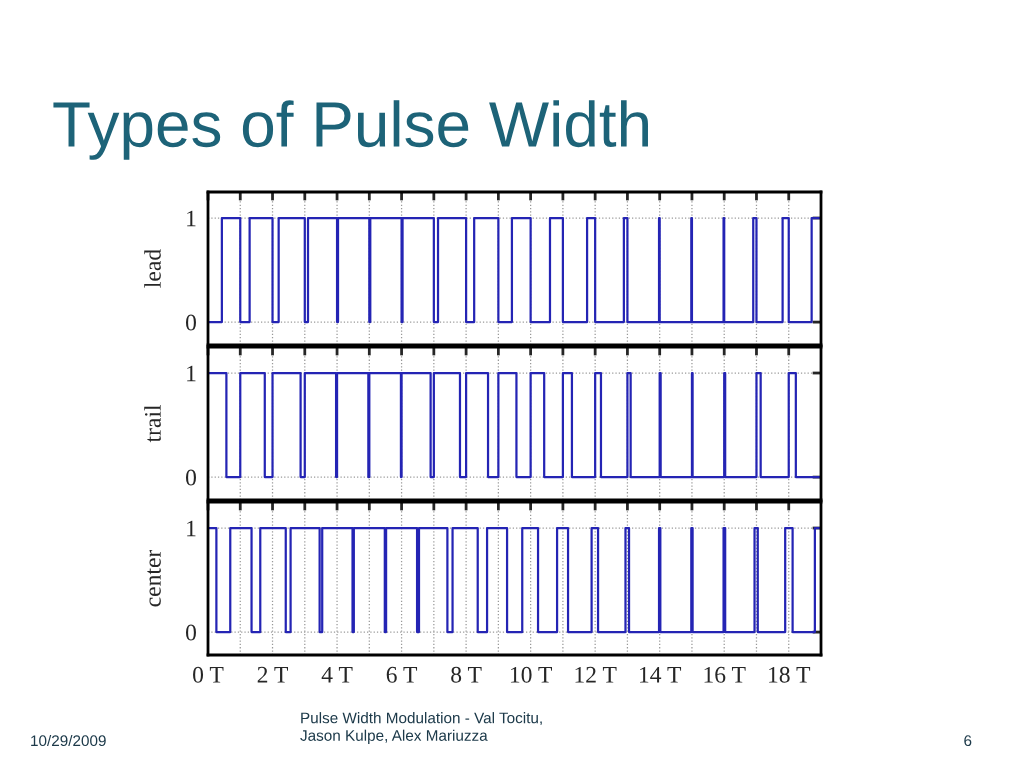 The image size is (1024, 768). What do you see at coordinates (531, 674) in the screenshot?
I see `x-tick-label: 10 T` at bounding box center [531, 674].